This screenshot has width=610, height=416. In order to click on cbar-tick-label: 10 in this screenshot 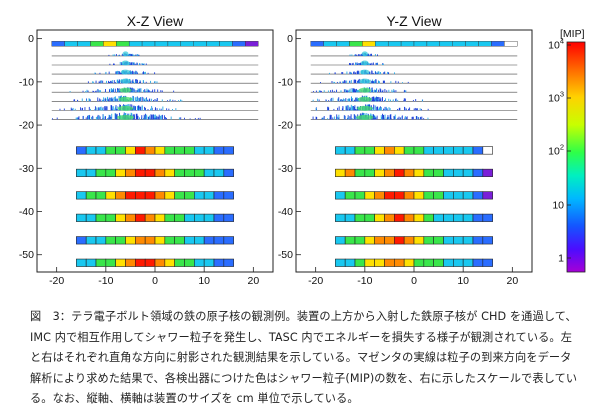, I will do `click(558, 206)`.